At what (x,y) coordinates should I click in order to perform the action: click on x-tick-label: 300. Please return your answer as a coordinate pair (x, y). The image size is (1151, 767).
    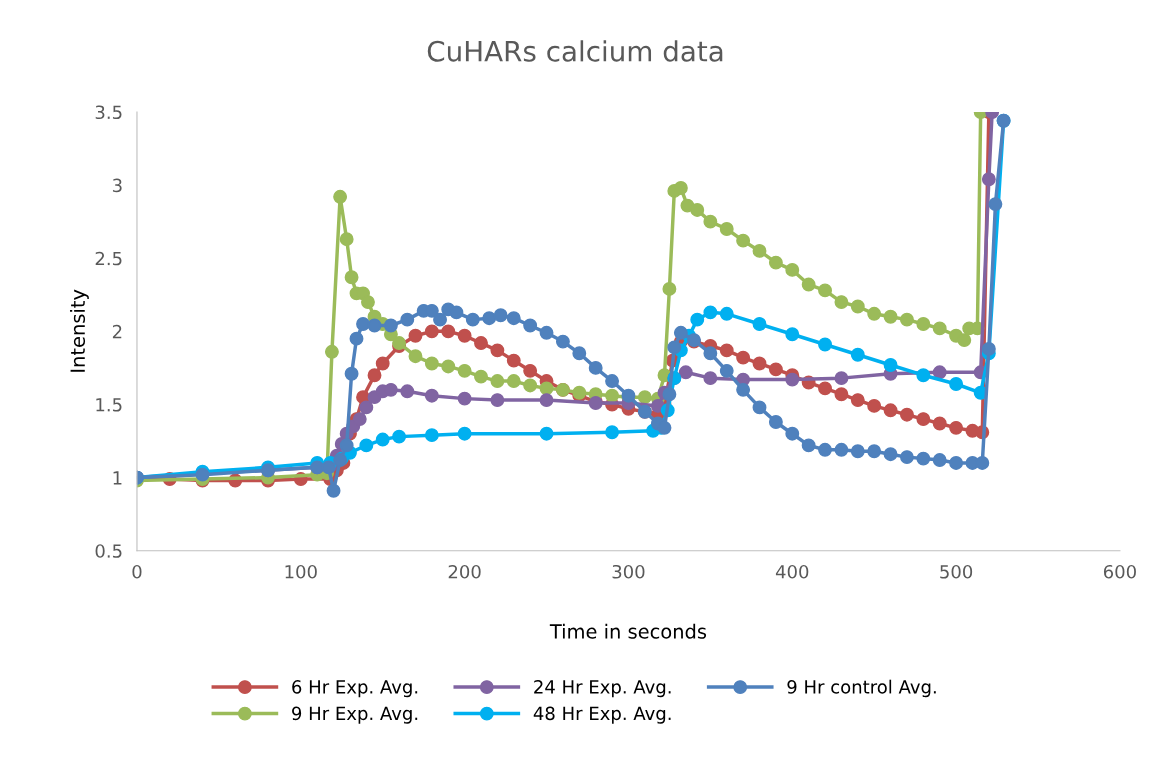
    Looking at the image, I should click on (628, 571).